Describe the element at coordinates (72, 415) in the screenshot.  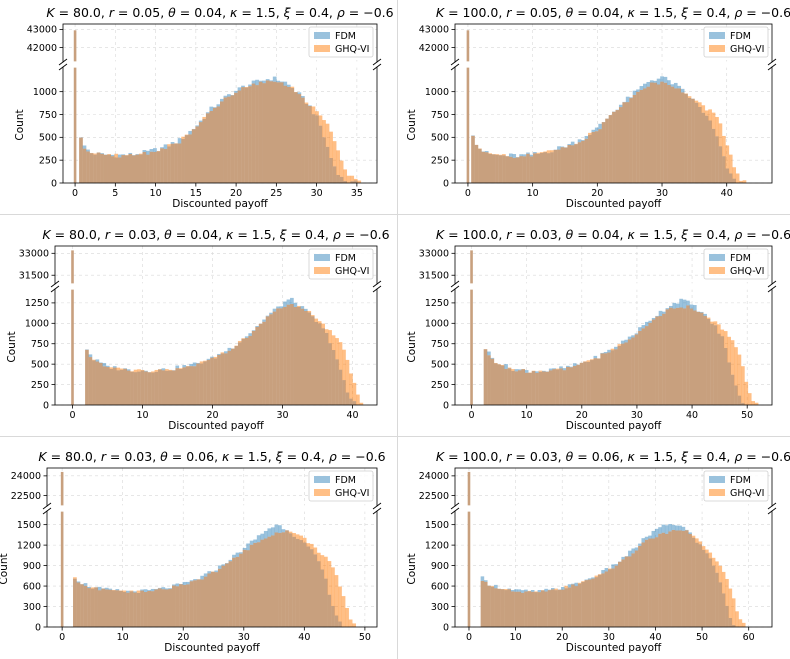
I see `x-tick-label-0: 0` at that location.